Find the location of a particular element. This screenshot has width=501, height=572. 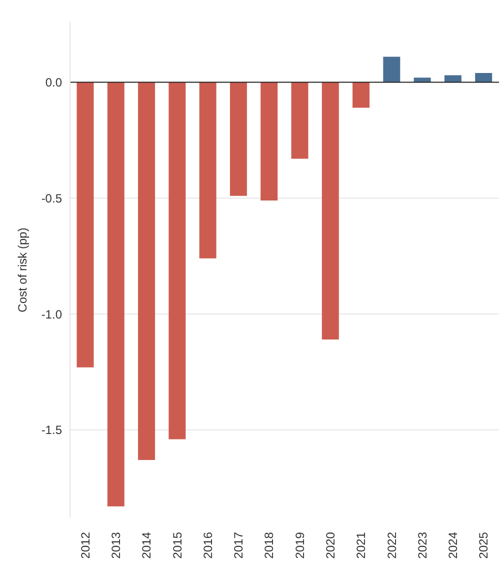

x-tick-label: 2019 is located at coordinates (299, 545).